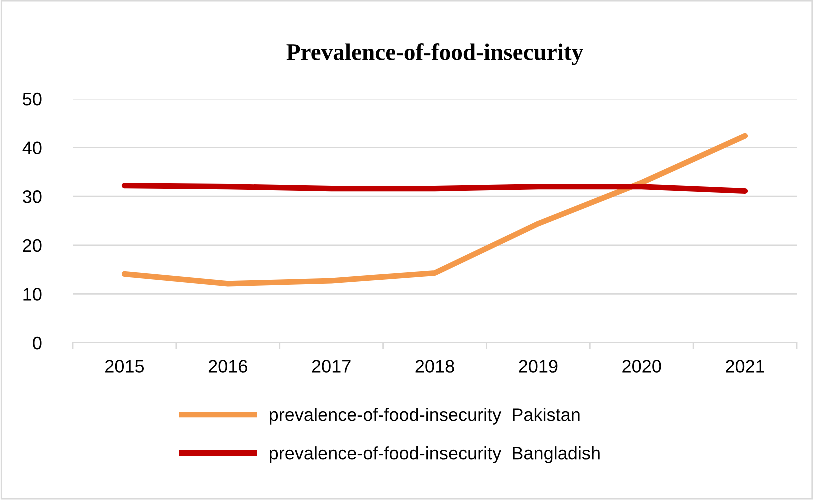 The width and height of the screenshot is (814, 500). Describe the element at coordinates (642, 366) in the screenshot. I see `x-tick-label: 2020` at that location.